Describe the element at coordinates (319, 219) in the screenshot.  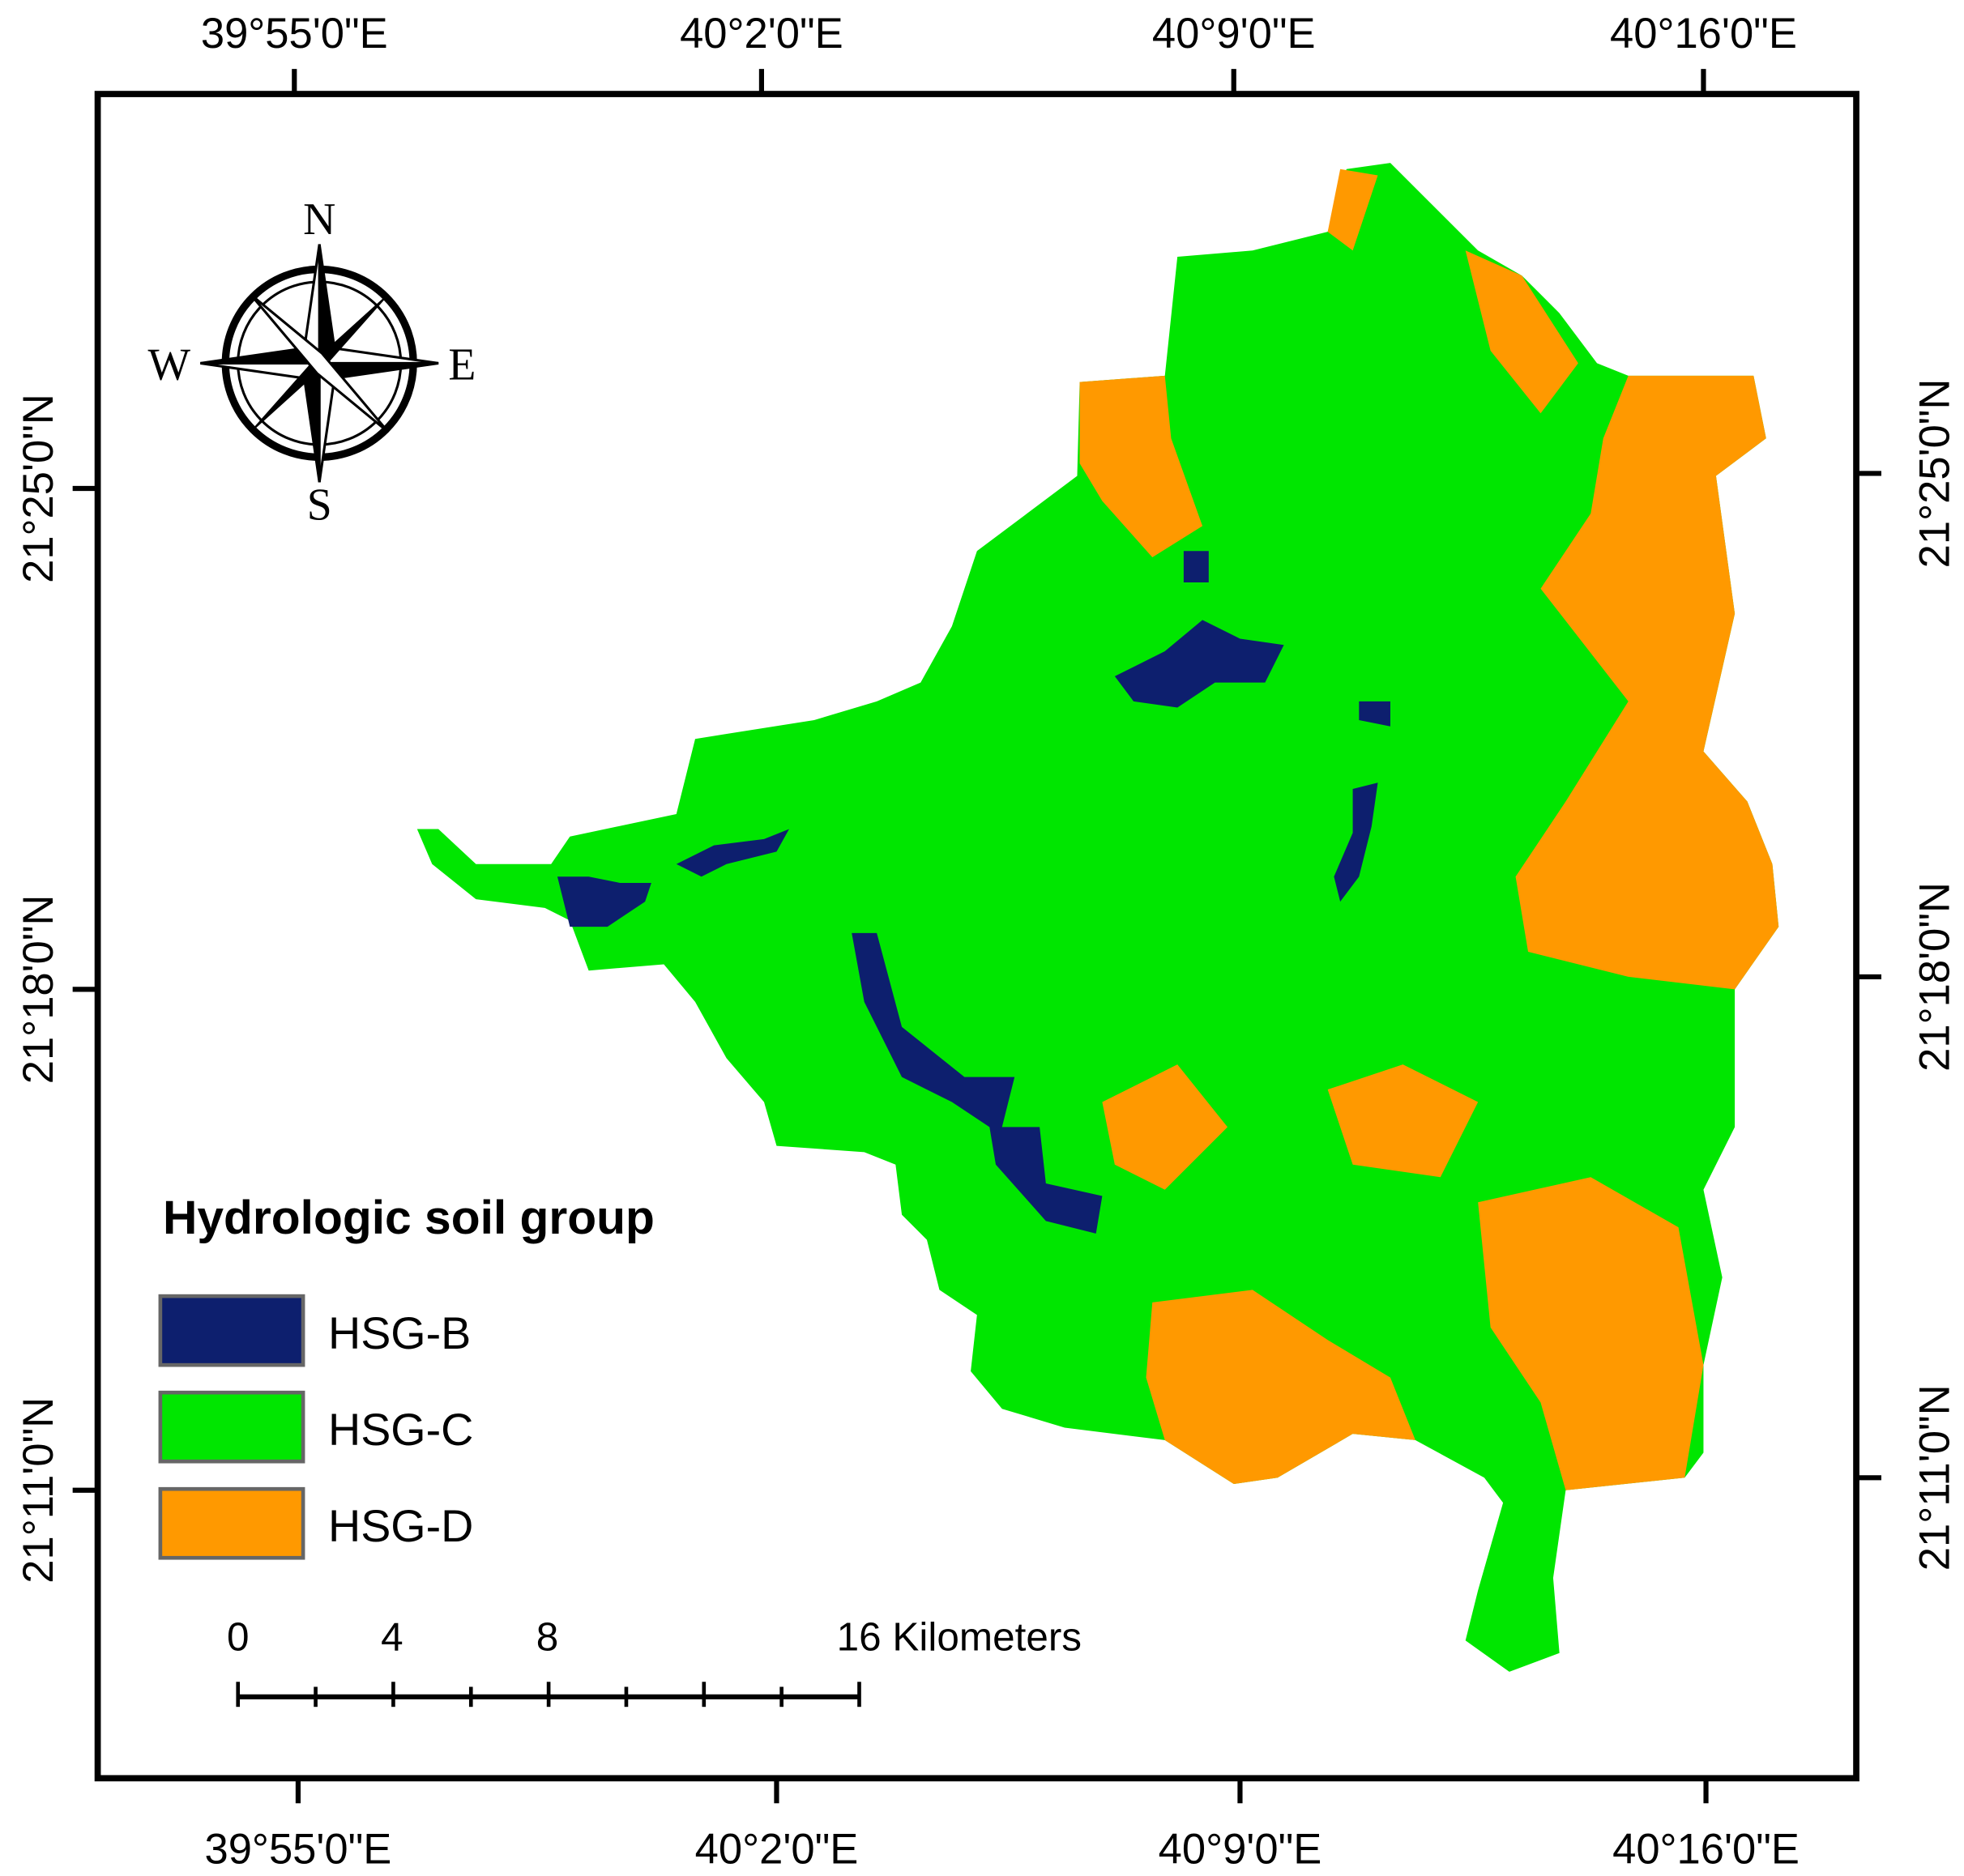
I see `compass-n: N` at that location.